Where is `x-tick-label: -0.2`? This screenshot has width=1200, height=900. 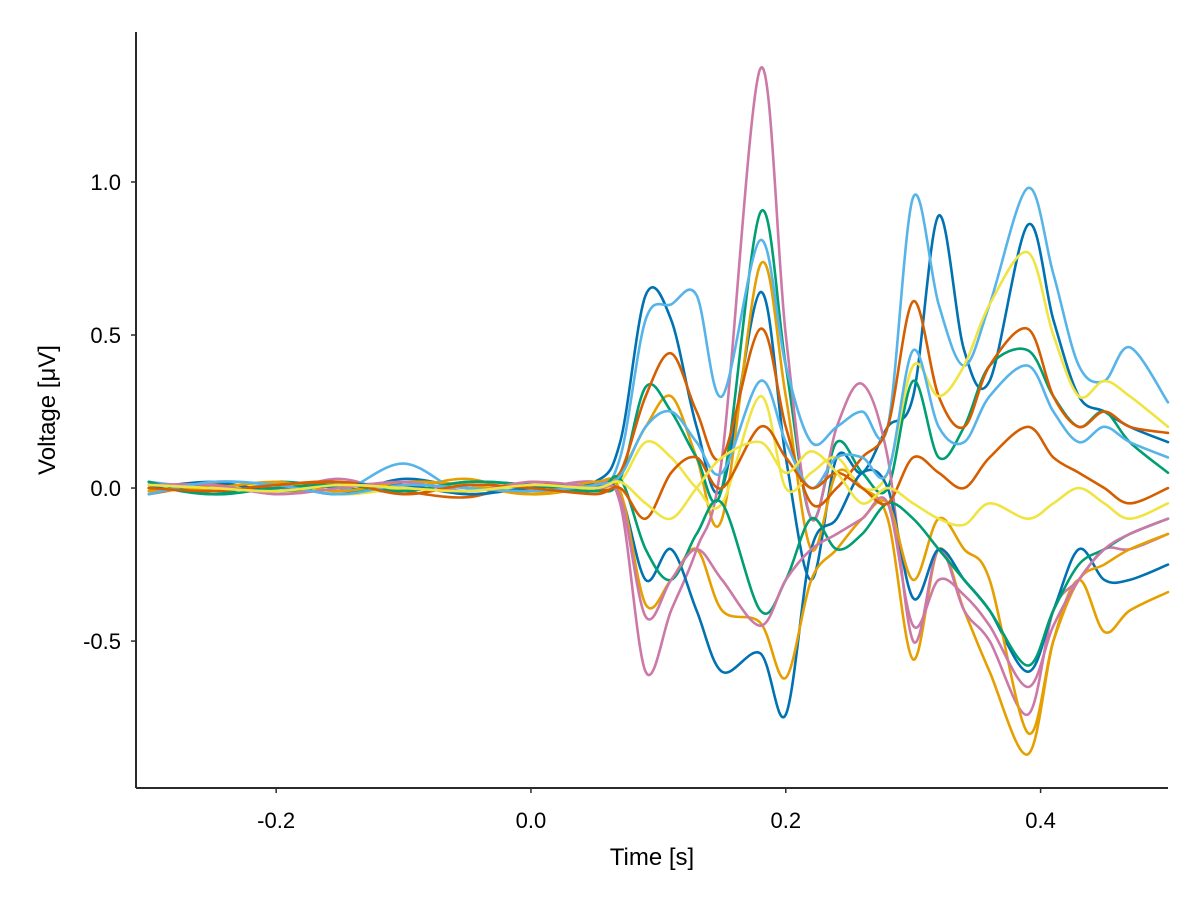 x-tick-label: -0.2 is located at coordinates (276, 820).